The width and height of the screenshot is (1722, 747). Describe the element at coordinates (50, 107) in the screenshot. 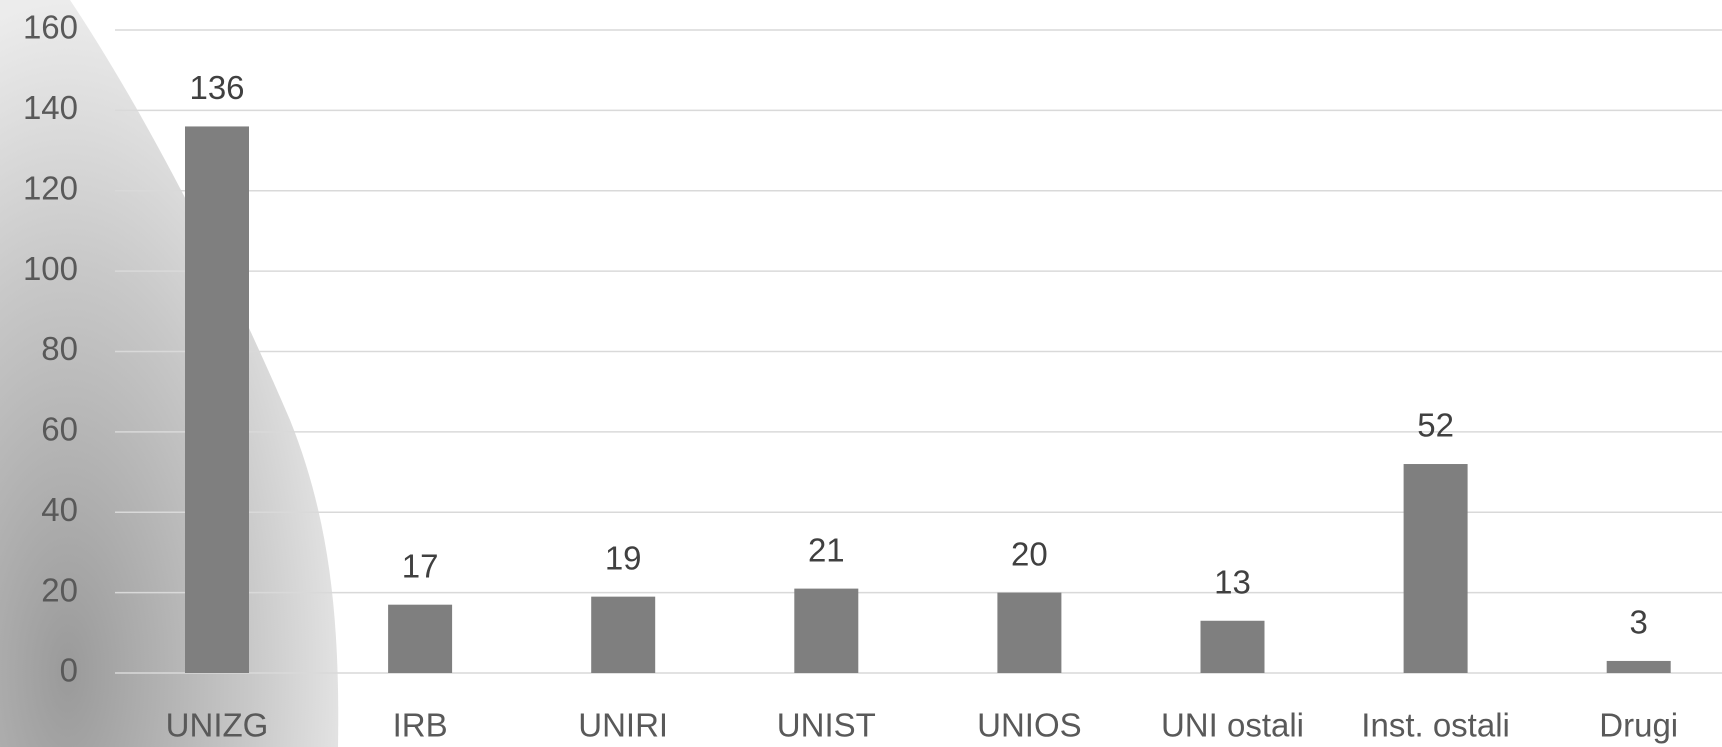

I see `y-tick-label: 140` at that location.